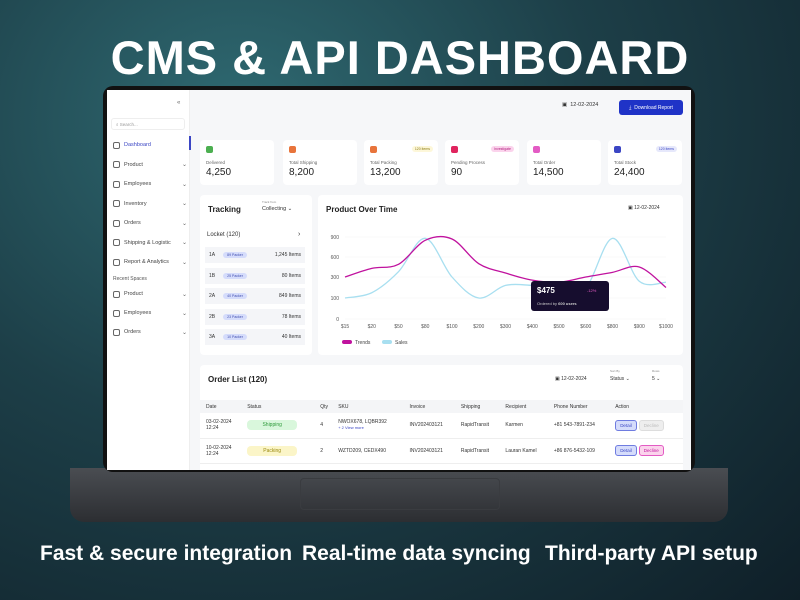 The height and width of the screenshot is (600, 800). Describe the element at coordinates (477, 426) in the screenshot. I see `shipping: RapidTransit` at that location.